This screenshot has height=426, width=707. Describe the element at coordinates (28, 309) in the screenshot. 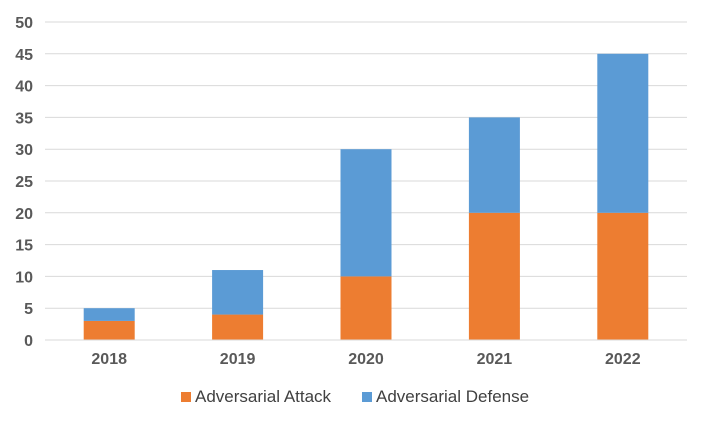

I see `y-tick-label: 5` at that location.